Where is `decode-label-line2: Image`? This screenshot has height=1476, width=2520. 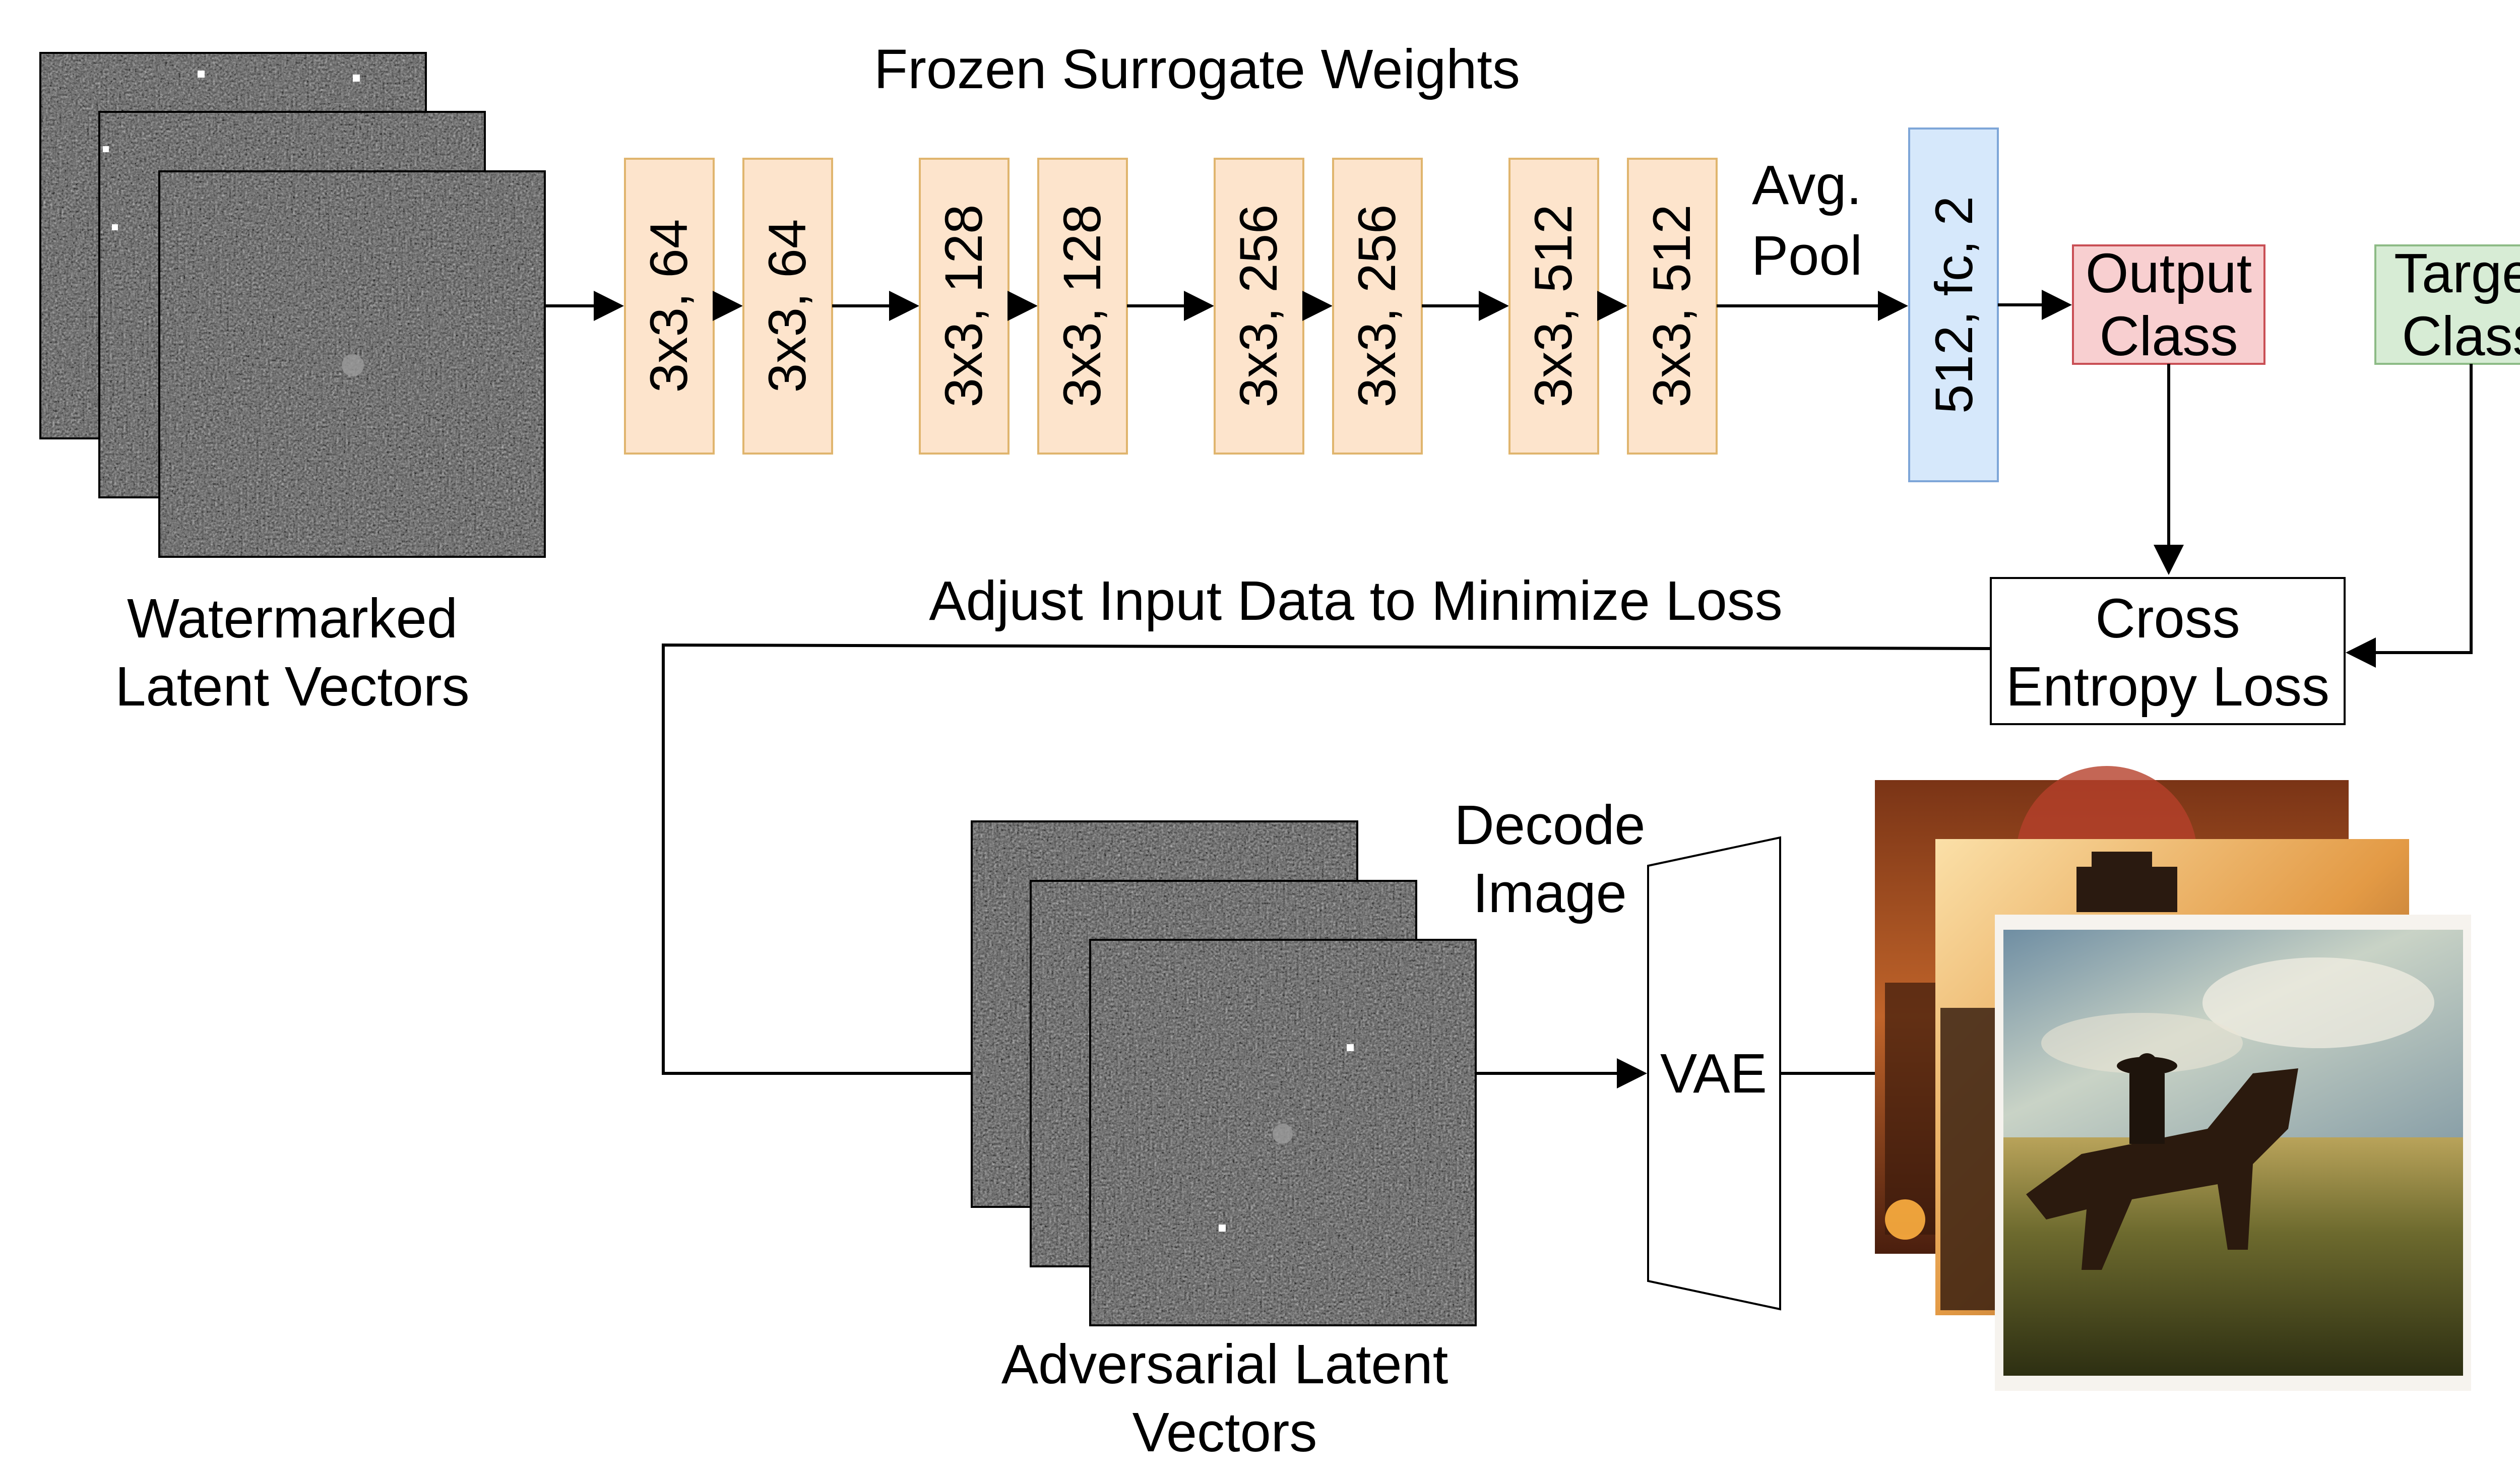
decode-label-line2: Image is located at coordinates (1550, 893).